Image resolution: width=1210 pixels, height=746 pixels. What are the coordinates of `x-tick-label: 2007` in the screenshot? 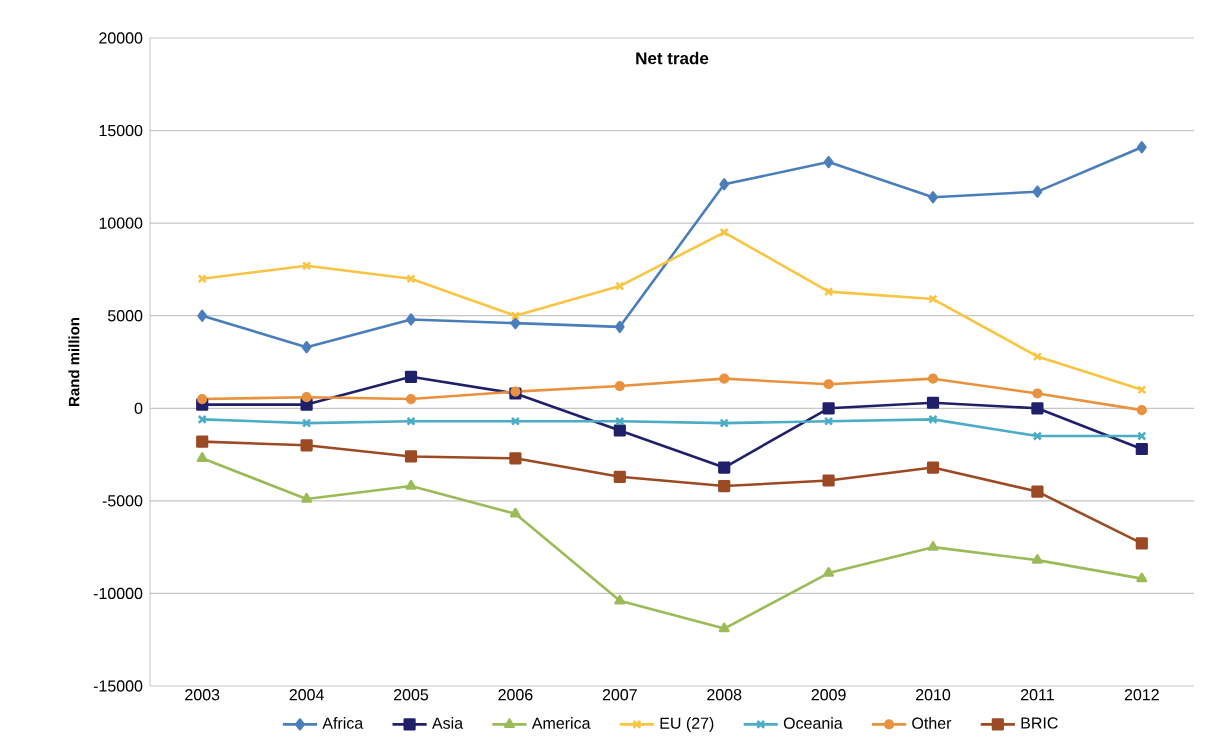 It's located at (619, 695).